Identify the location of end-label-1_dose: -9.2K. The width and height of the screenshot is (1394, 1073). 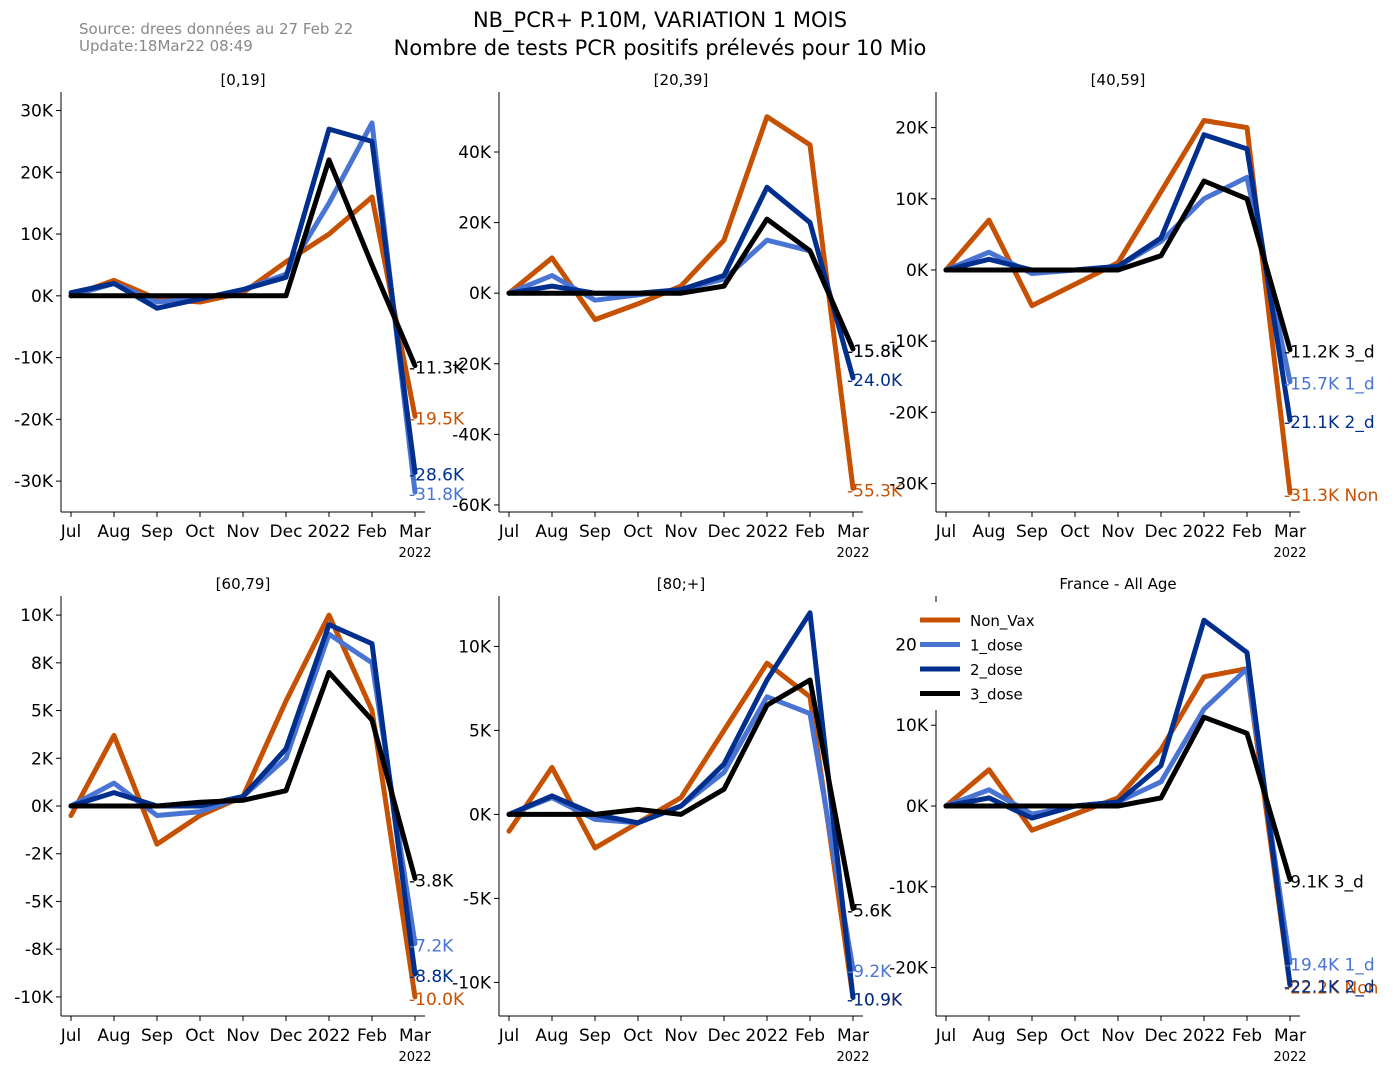
(869, 972).